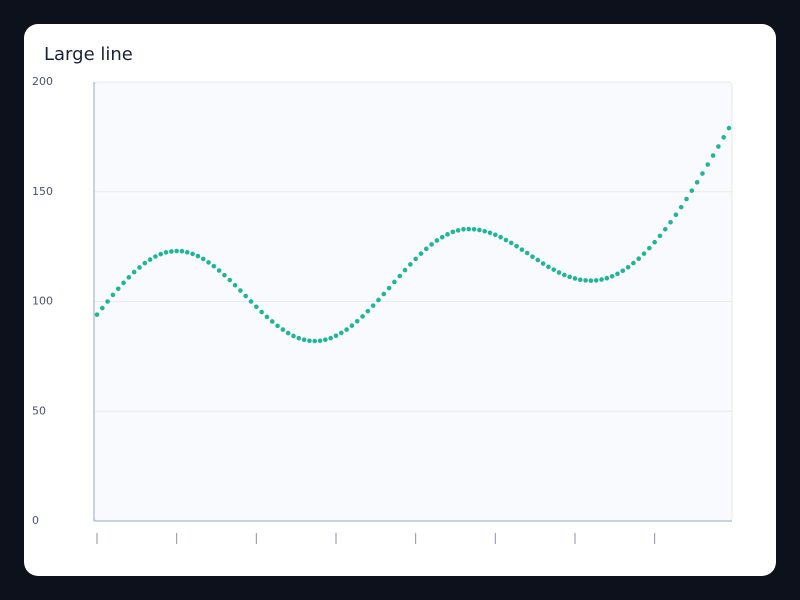 Image resolution: width=800 pixels, height=600 pixels. I want to click on y-tick-label: 200, so click(42, 81).